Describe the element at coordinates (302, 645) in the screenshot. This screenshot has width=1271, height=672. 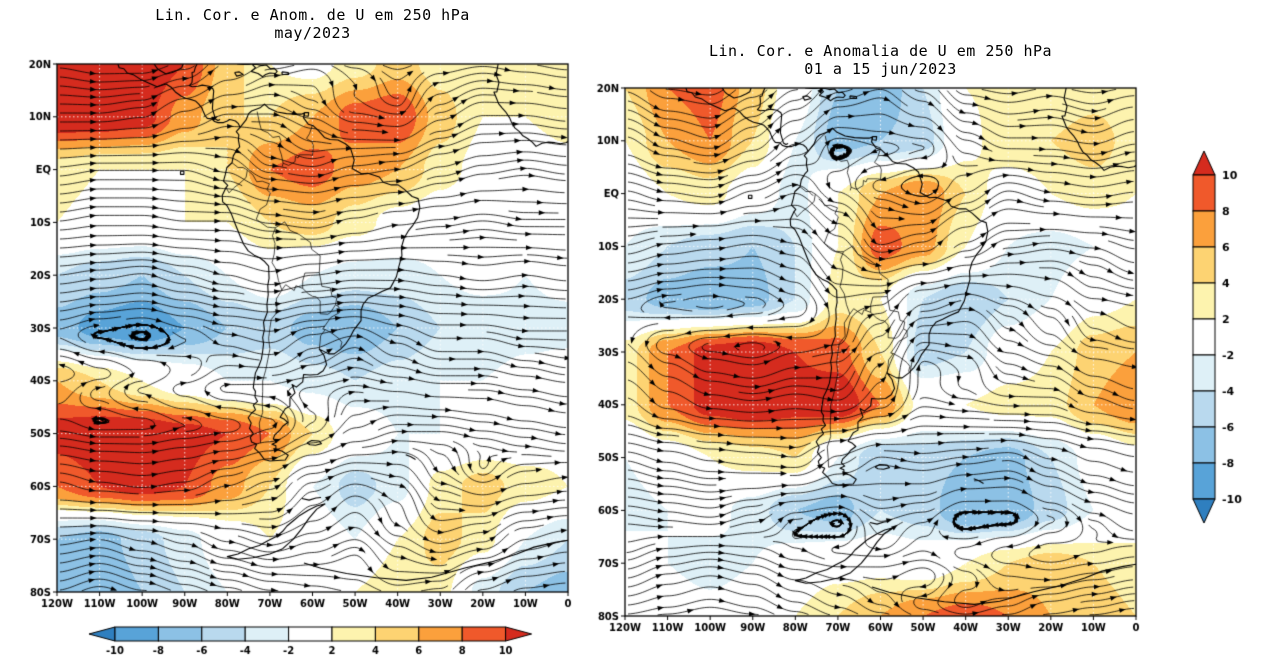
I see `horizontal-colorbar` at that location.